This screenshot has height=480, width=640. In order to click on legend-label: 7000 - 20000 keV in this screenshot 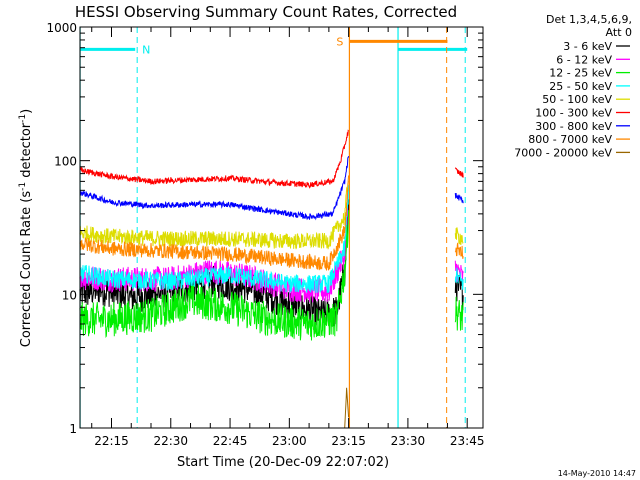, I will do `click(563, 152)`.